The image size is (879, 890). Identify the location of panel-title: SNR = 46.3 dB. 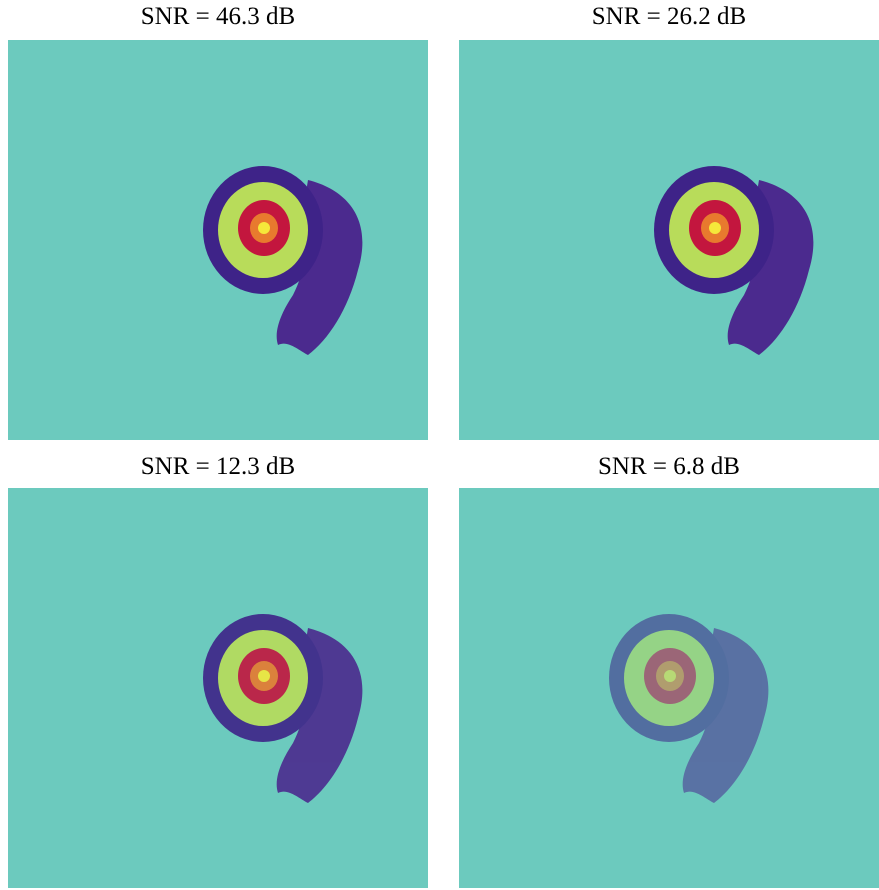
(218, 16).